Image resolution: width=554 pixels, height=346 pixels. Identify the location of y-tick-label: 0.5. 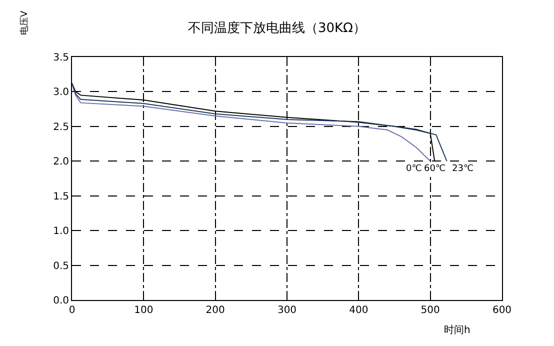
(61, 266).